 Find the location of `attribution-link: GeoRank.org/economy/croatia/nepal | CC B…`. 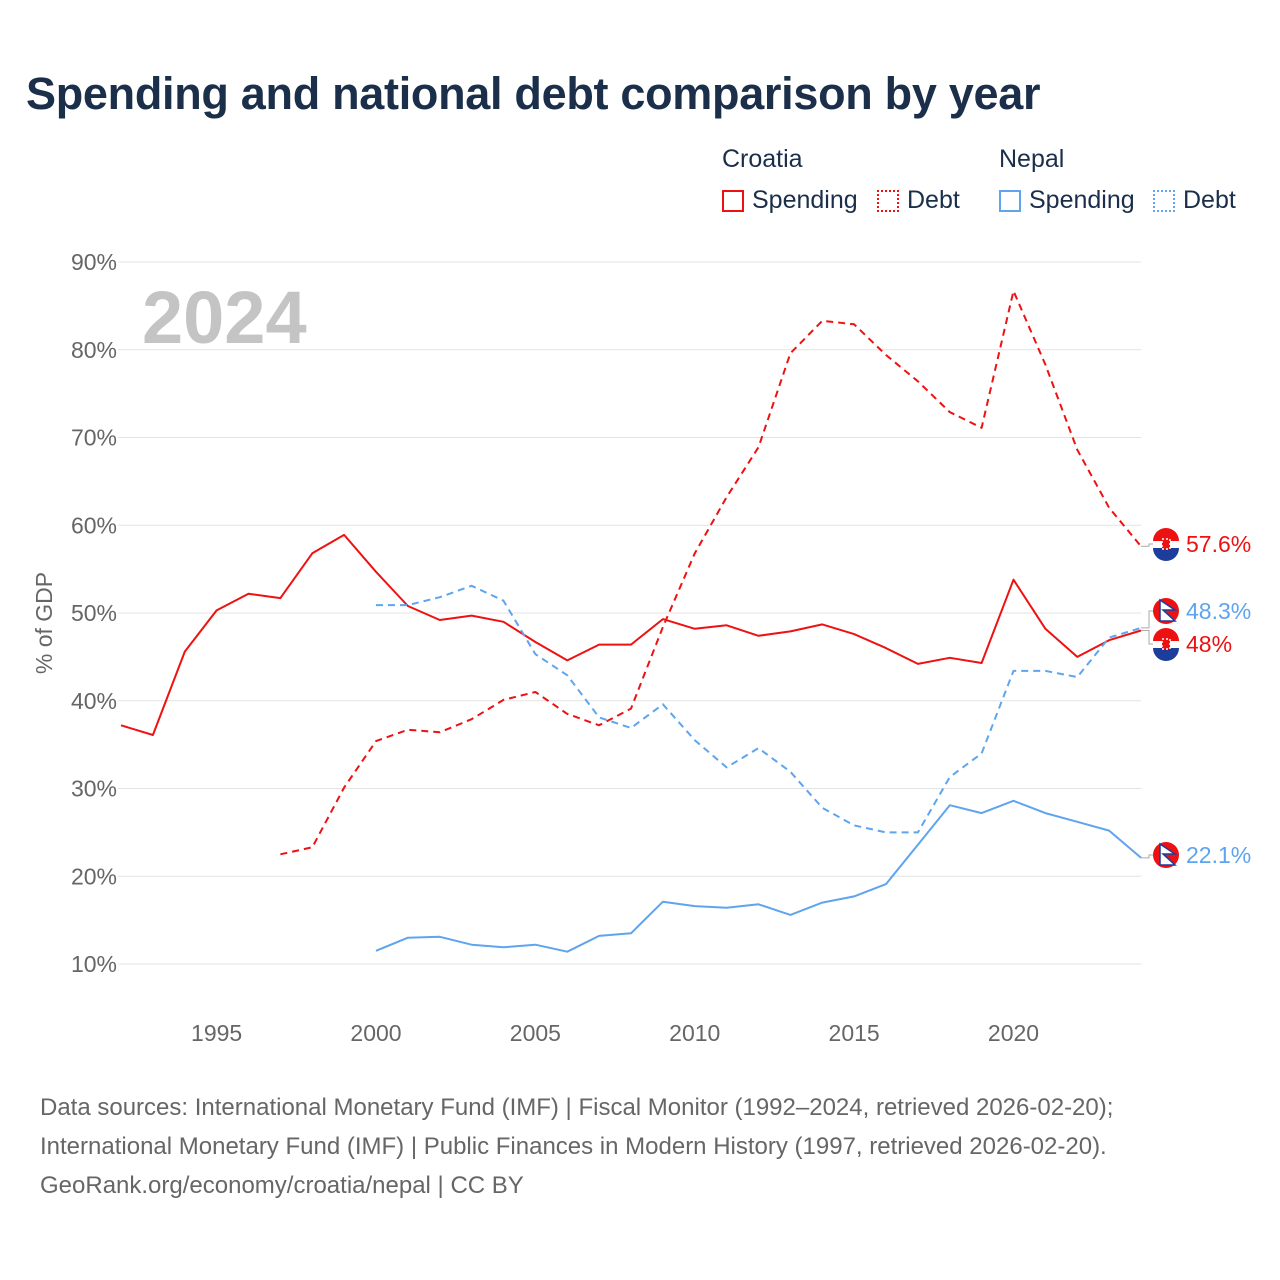

attribution-link: GeoRank.org/economy/croatia/nepal | CC B… is located at coordinates (282, 1185).